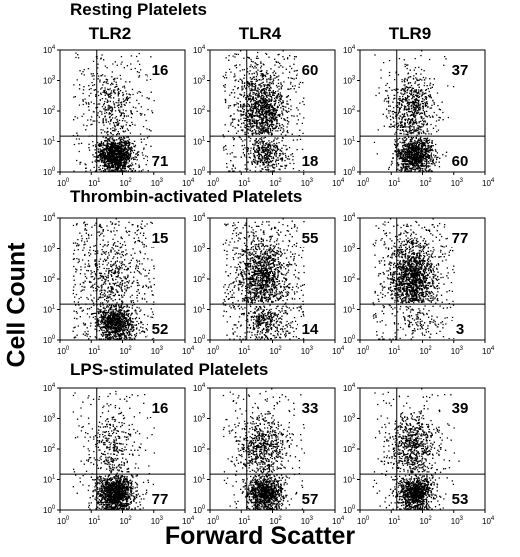 This screenshot has height=557, width=520. I want to click on lower-quadrant-value: 53, so click(460, 499).